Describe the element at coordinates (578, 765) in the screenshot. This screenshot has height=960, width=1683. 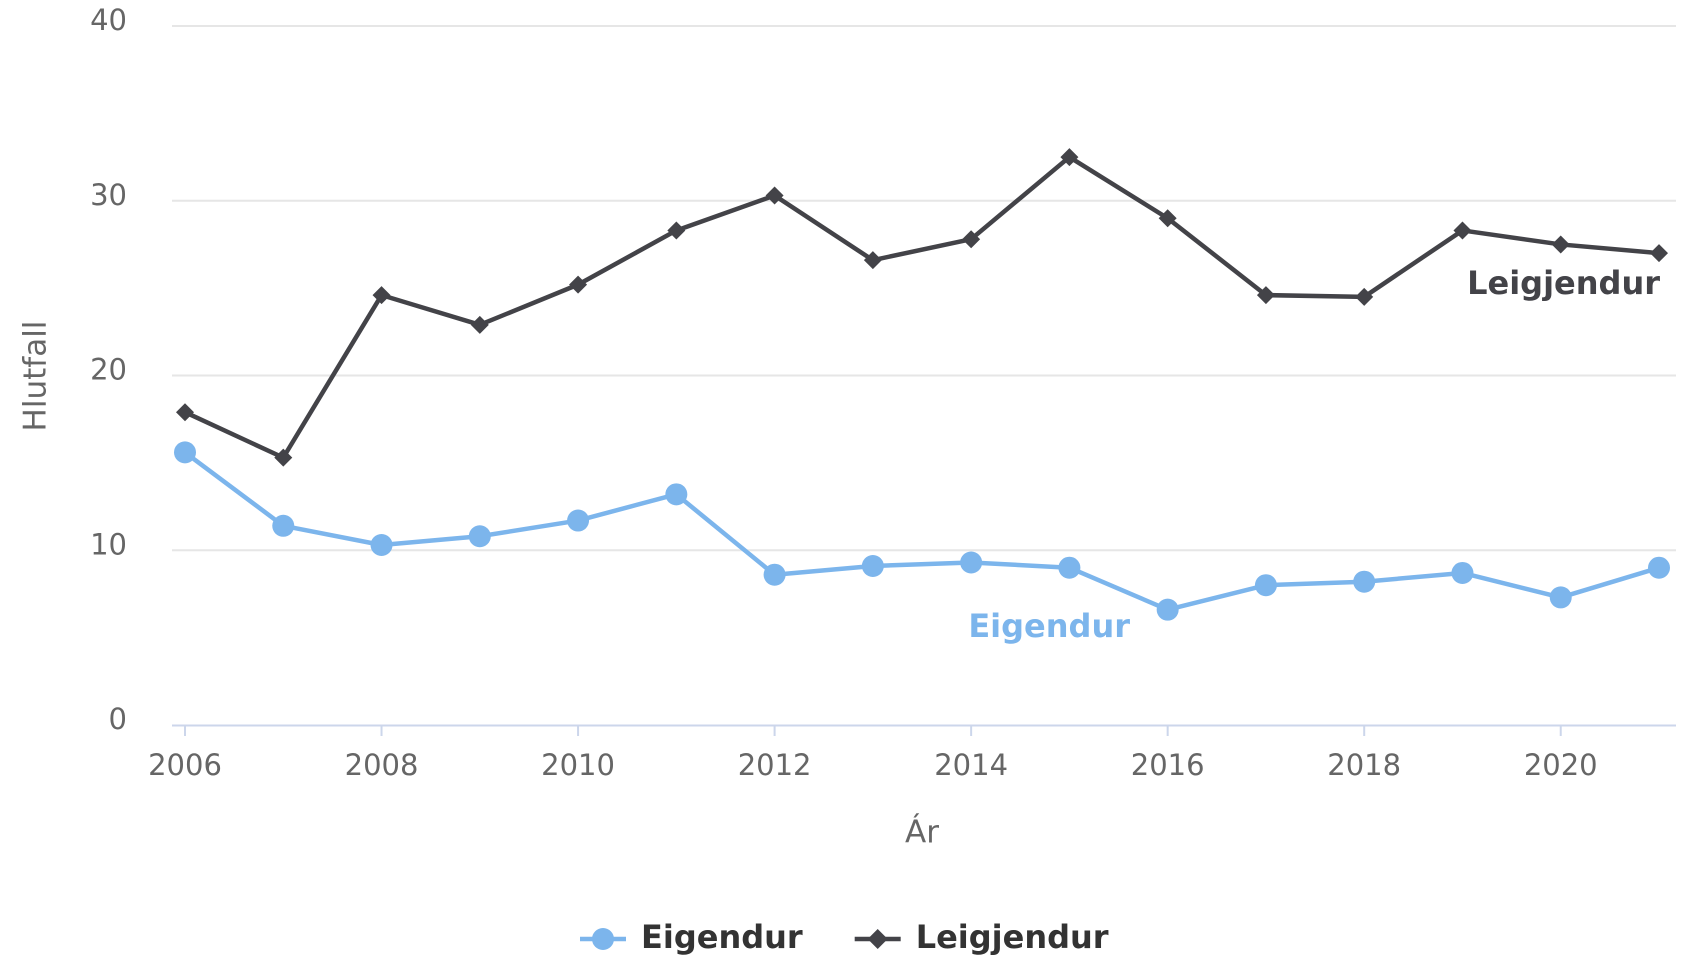
I see `x-tick-label: 2010` at that location.